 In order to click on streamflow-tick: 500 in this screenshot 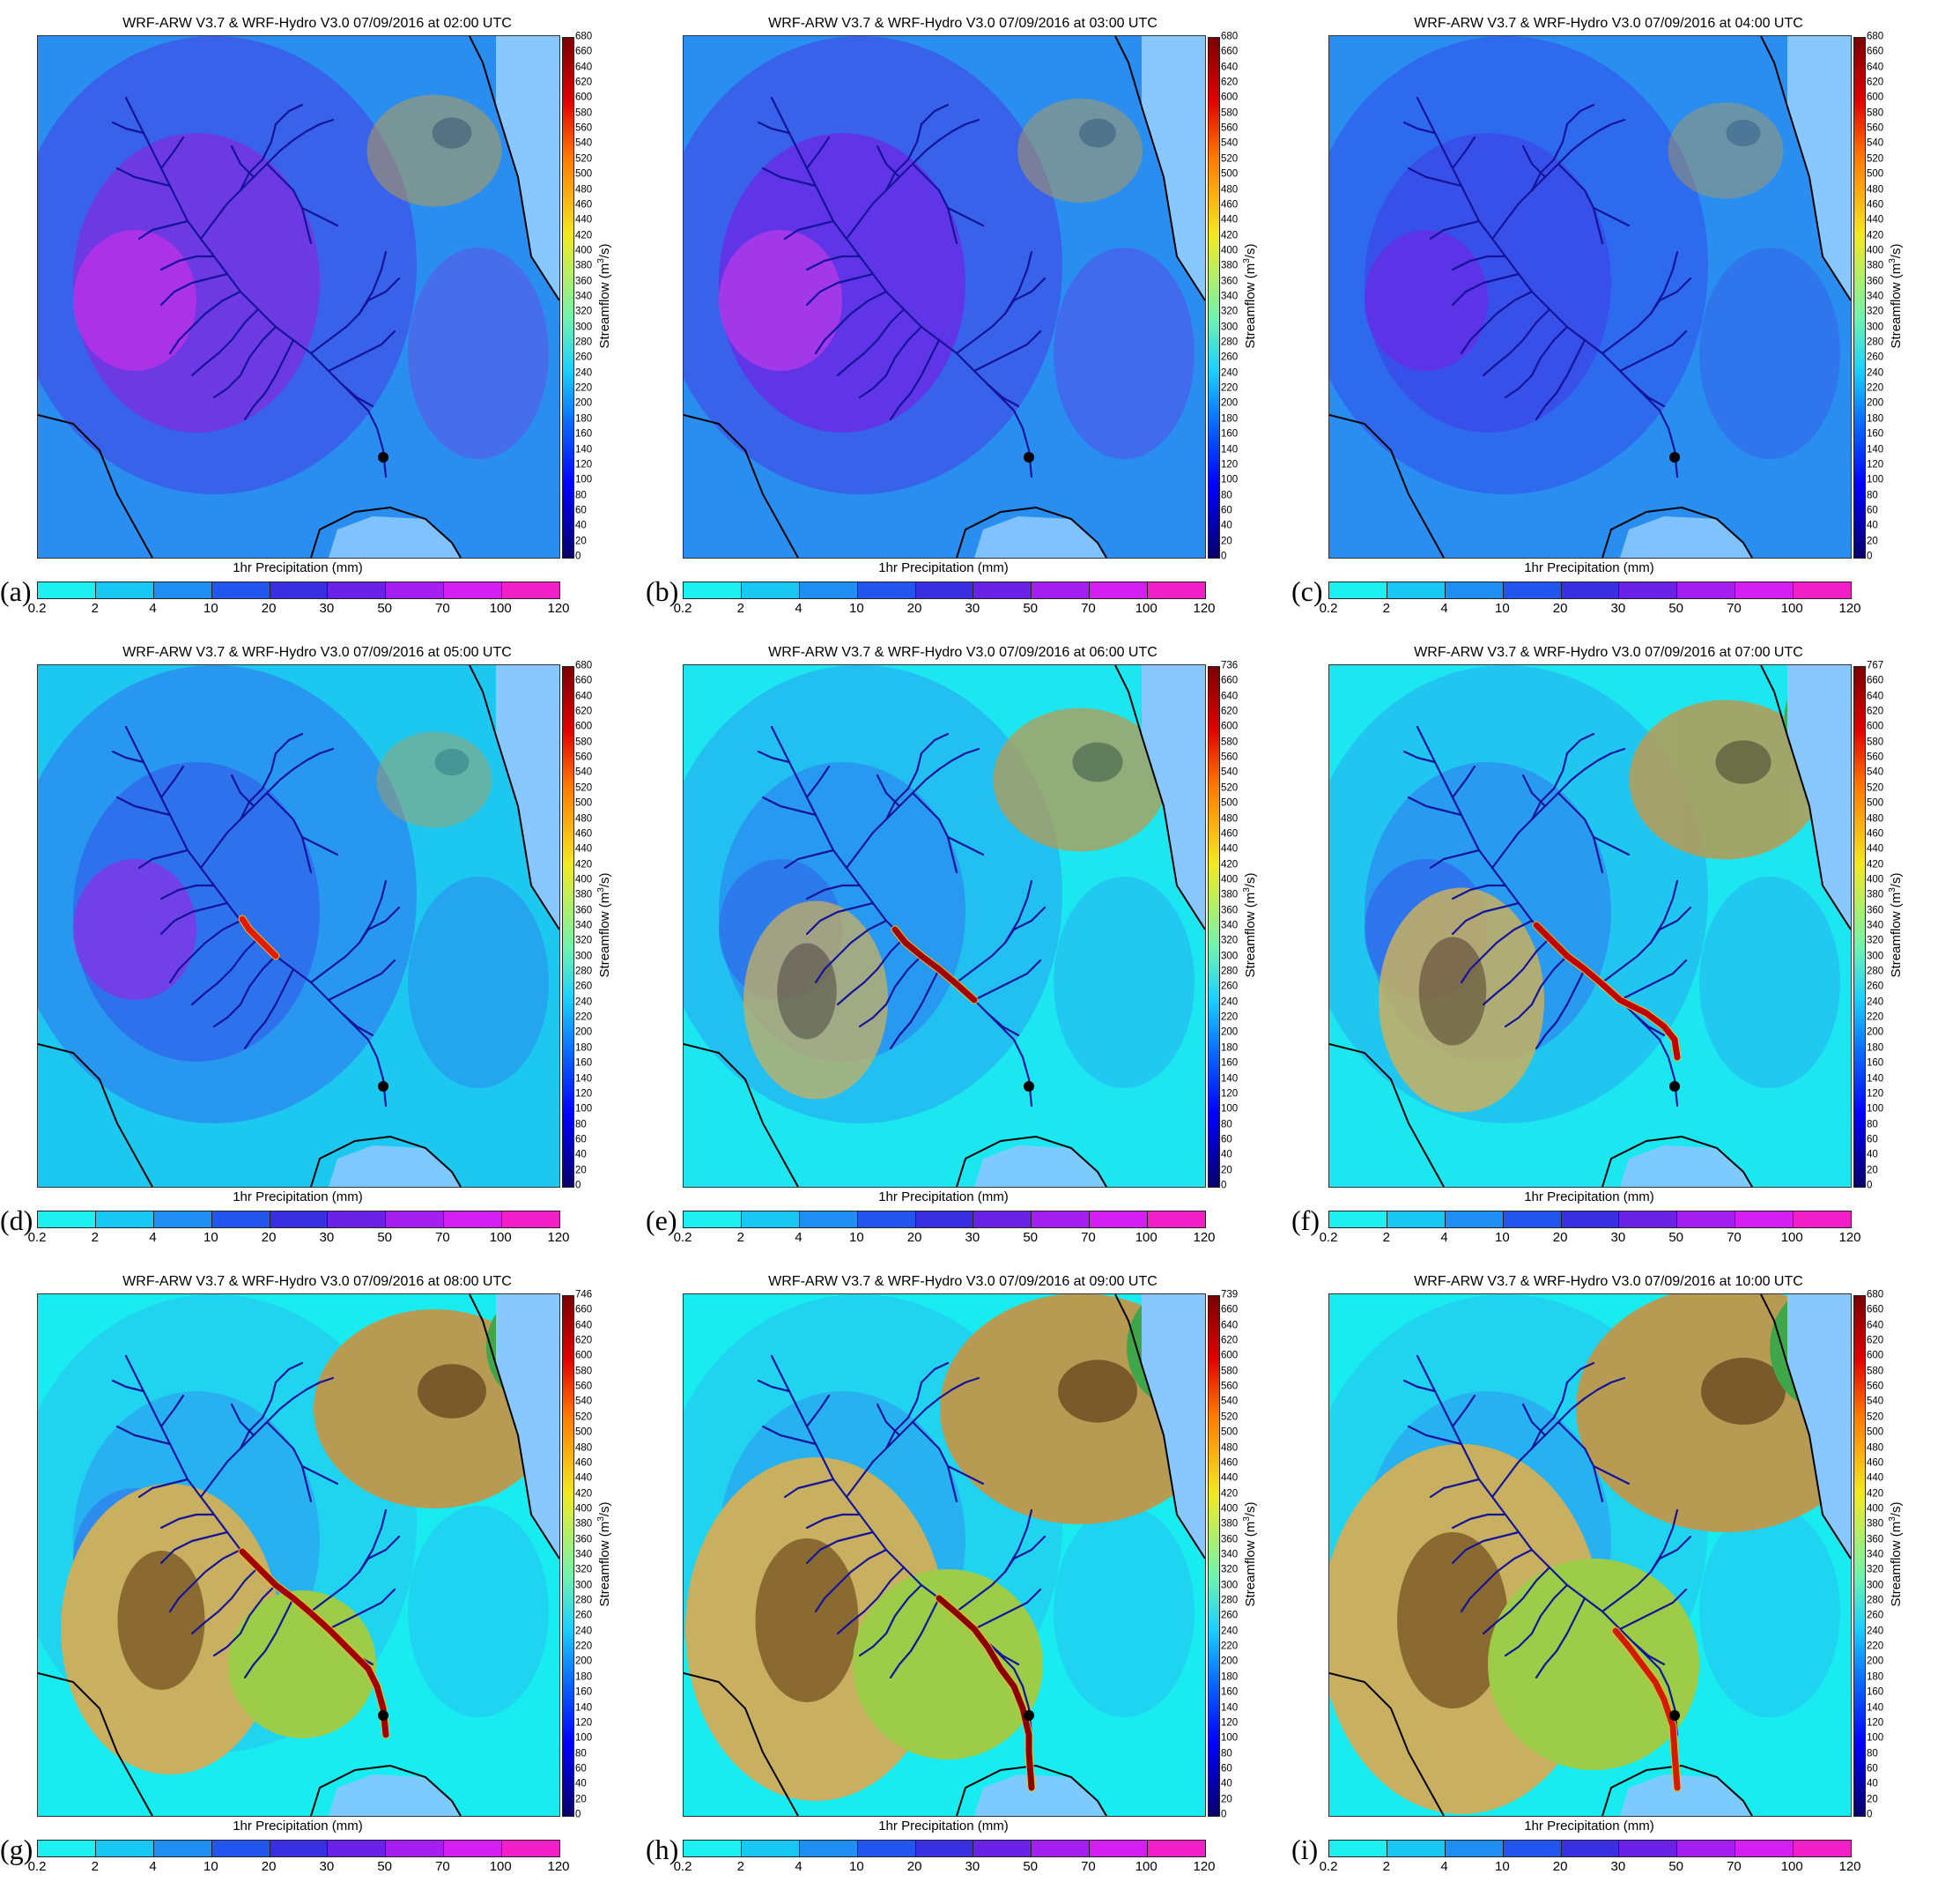, I will do `click(584, 174)`.